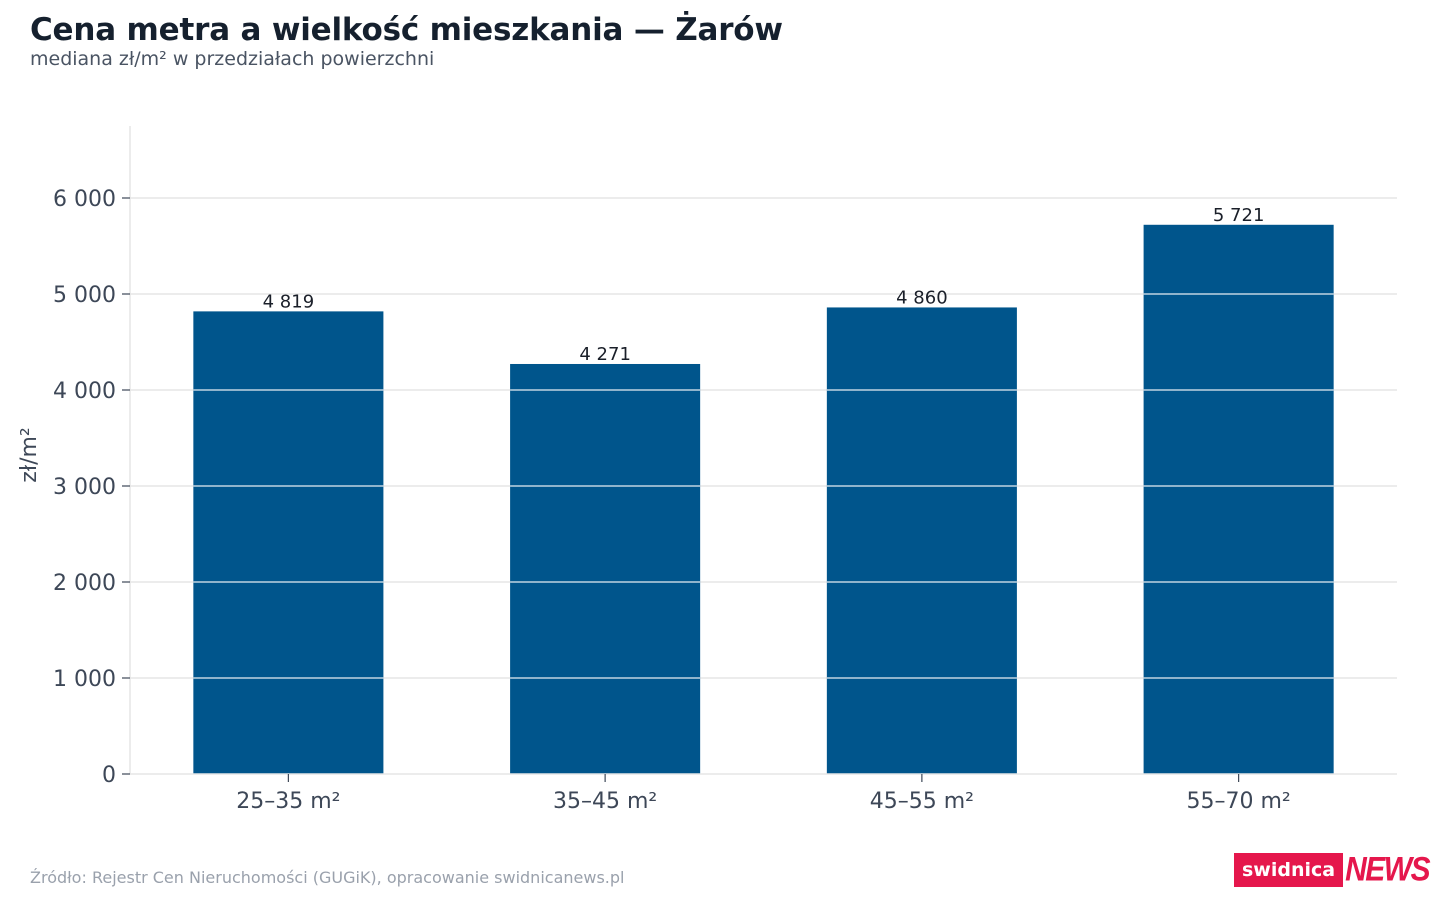 This screenshot has height=900, width=1440. Describe the element at coordinates (1388, 869) in the screenshot. I see `logo-text-right: NEWS` at that location.